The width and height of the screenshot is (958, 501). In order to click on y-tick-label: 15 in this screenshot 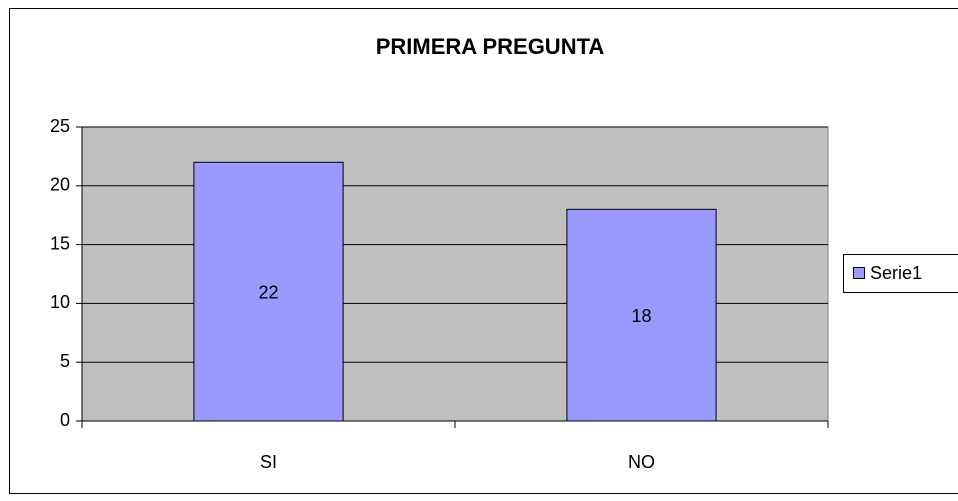, I will do `click(60, 243)`.